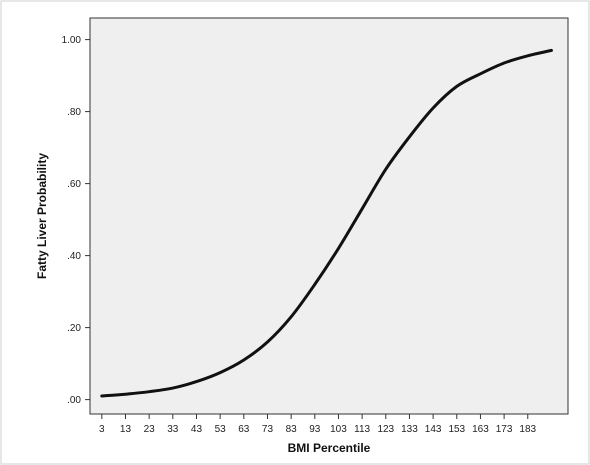 This screenshot has width=590, height=465. Describe the element at coordinates (329, 448) in the screenshot. I see `x-axis-title: BMI Percentile` at that location.